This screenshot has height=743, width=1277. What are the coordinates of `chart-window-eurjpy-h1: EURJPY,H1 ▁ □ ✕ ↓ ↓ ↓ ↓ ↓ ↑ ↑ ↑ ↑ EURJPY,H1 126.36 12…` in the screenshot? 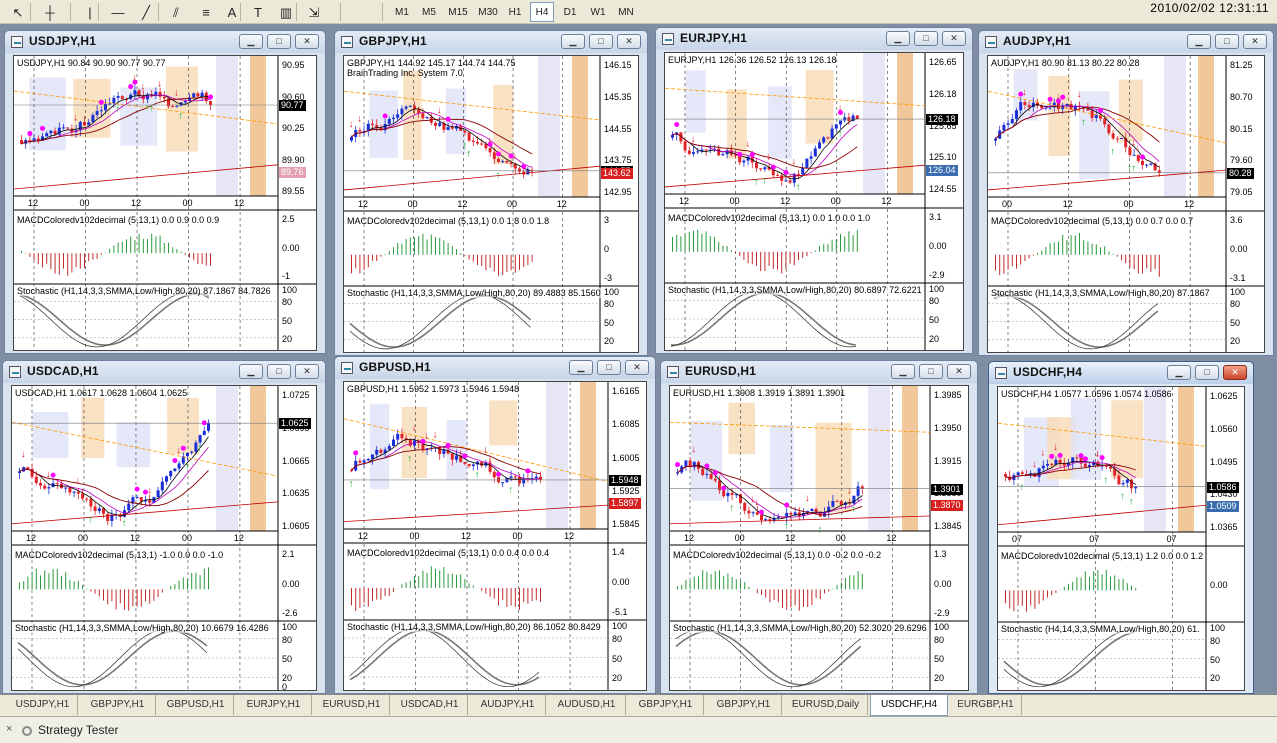 It's located at (814, 190).